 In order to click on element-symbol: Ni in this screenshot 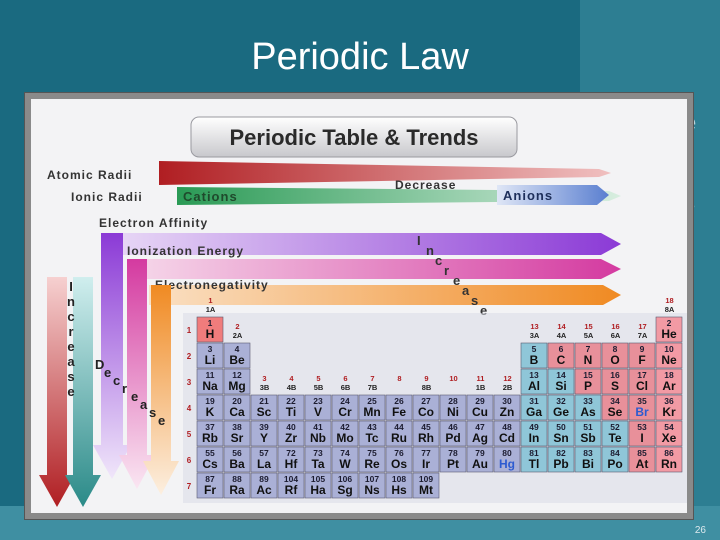, I will do `click(453, 412)`.